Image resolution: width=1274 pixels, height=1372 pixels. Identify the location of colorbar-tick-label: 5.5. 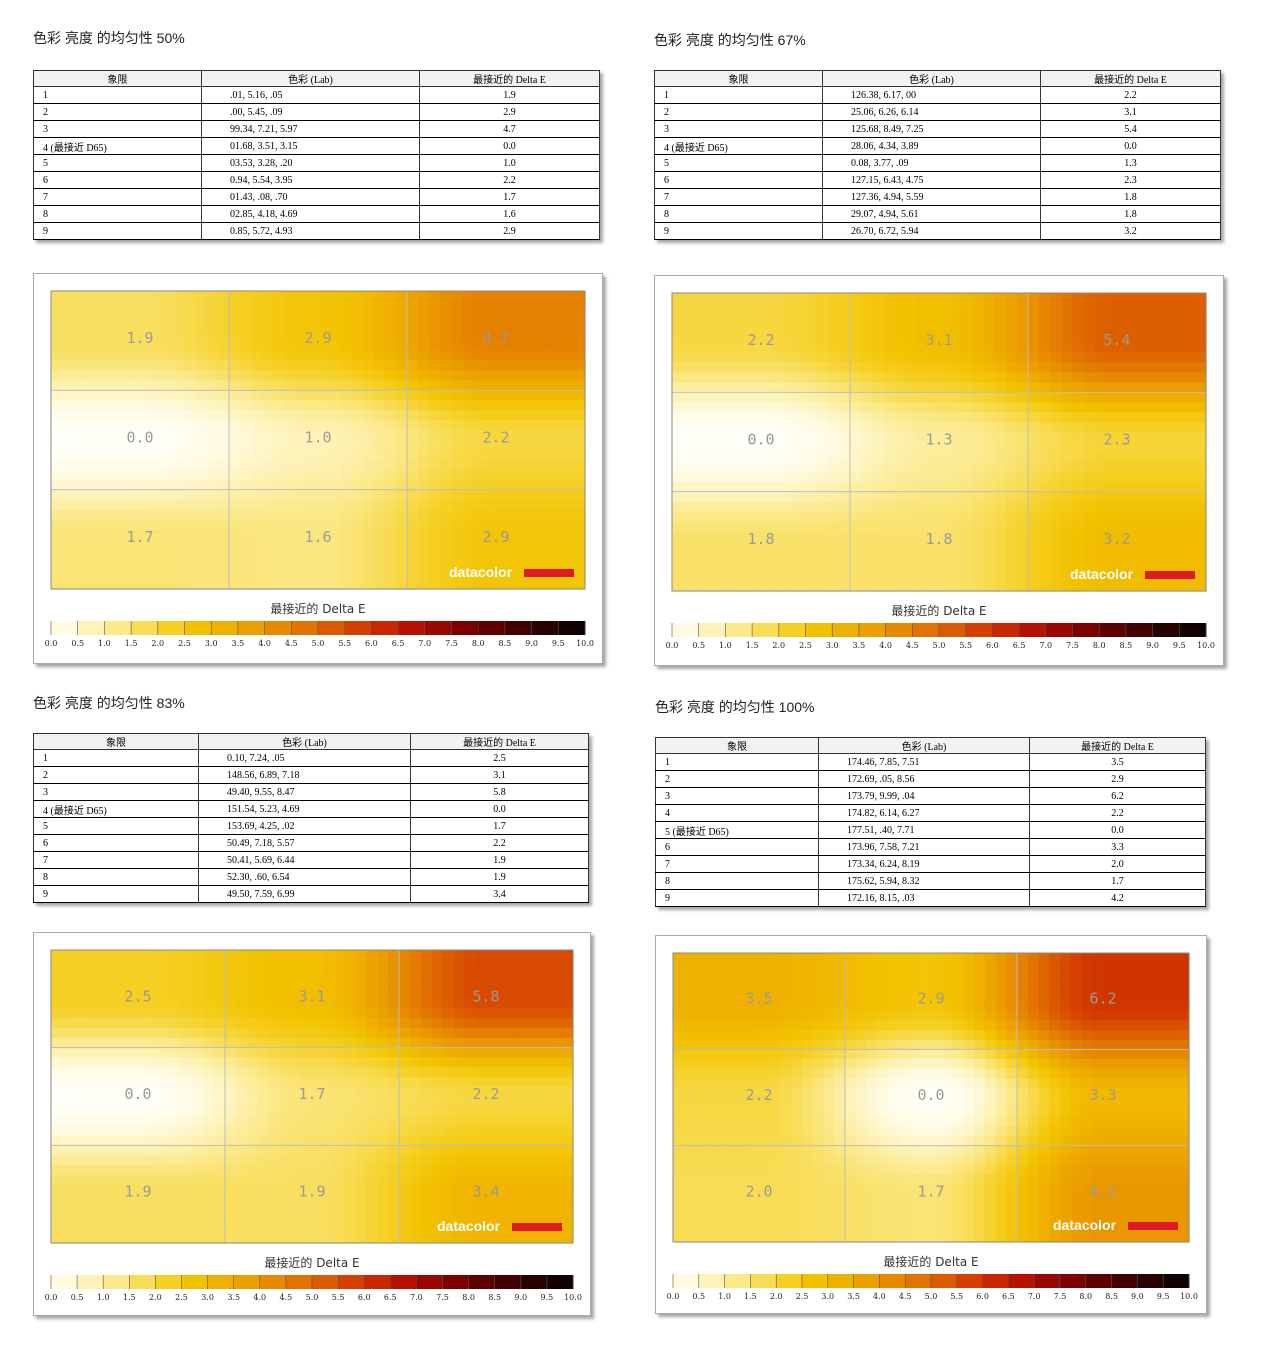
(338, 1297).